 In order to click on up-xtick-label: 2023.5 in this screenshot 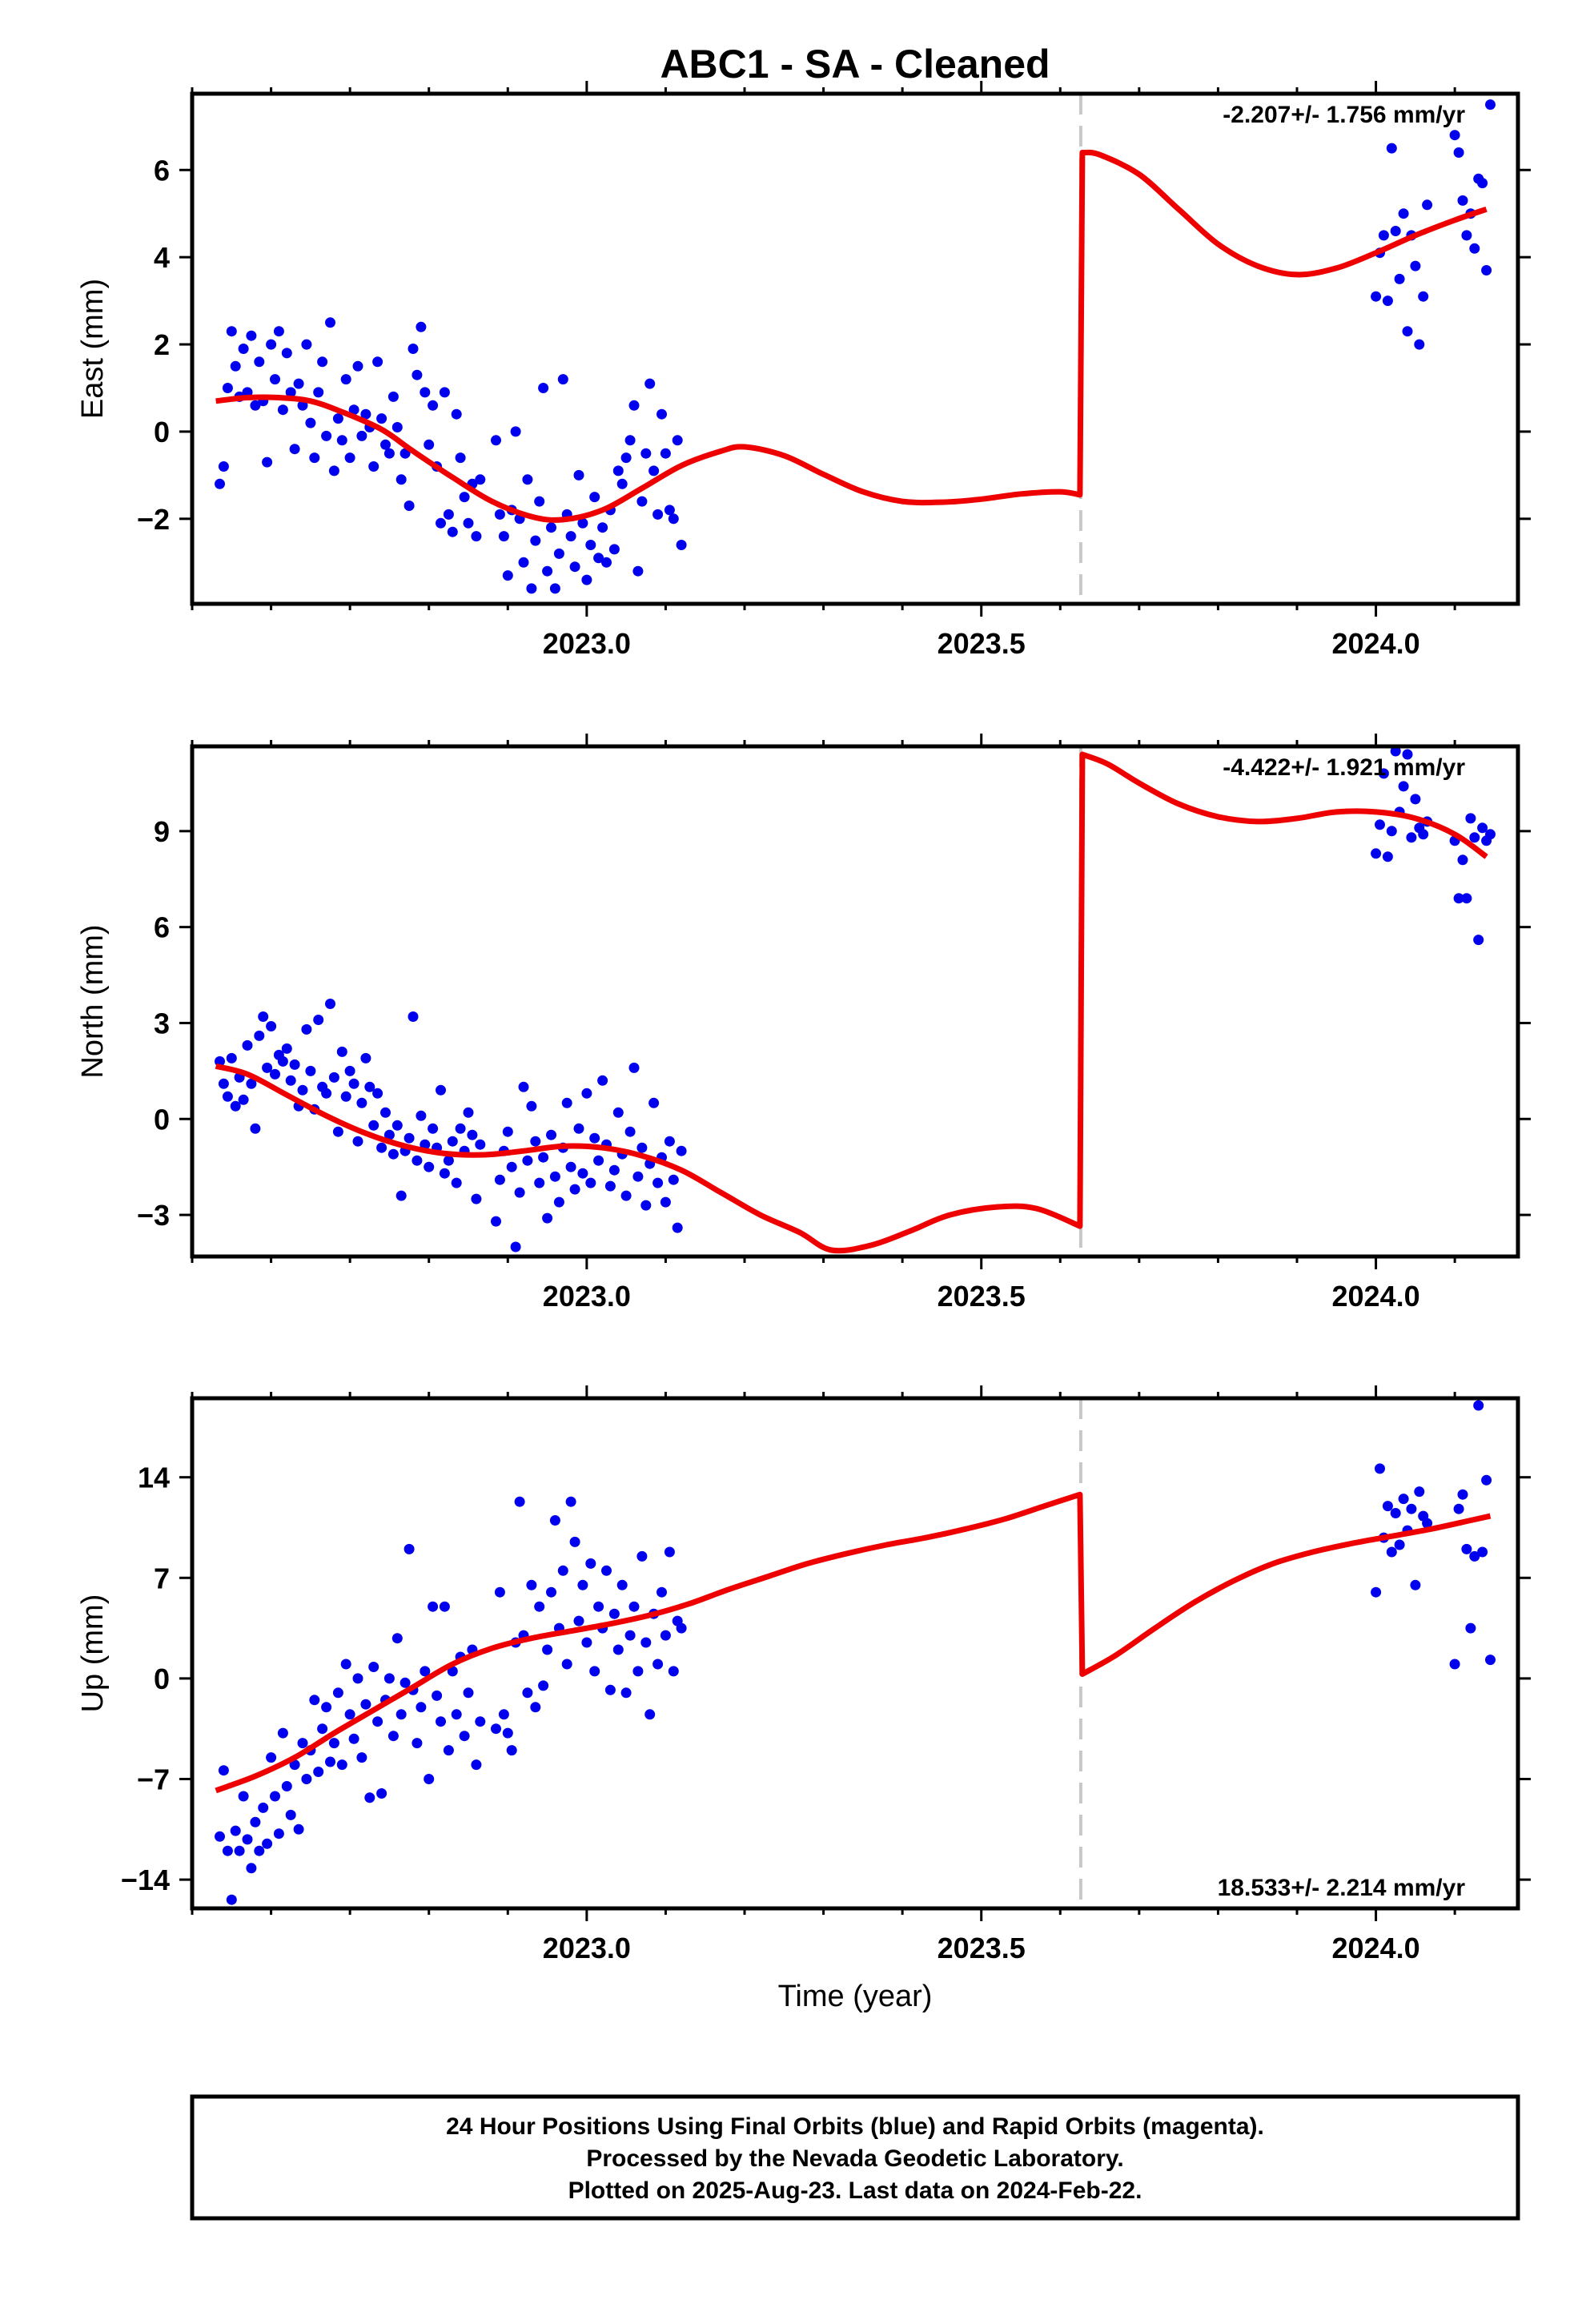, I will do `click(982, 1948)`.